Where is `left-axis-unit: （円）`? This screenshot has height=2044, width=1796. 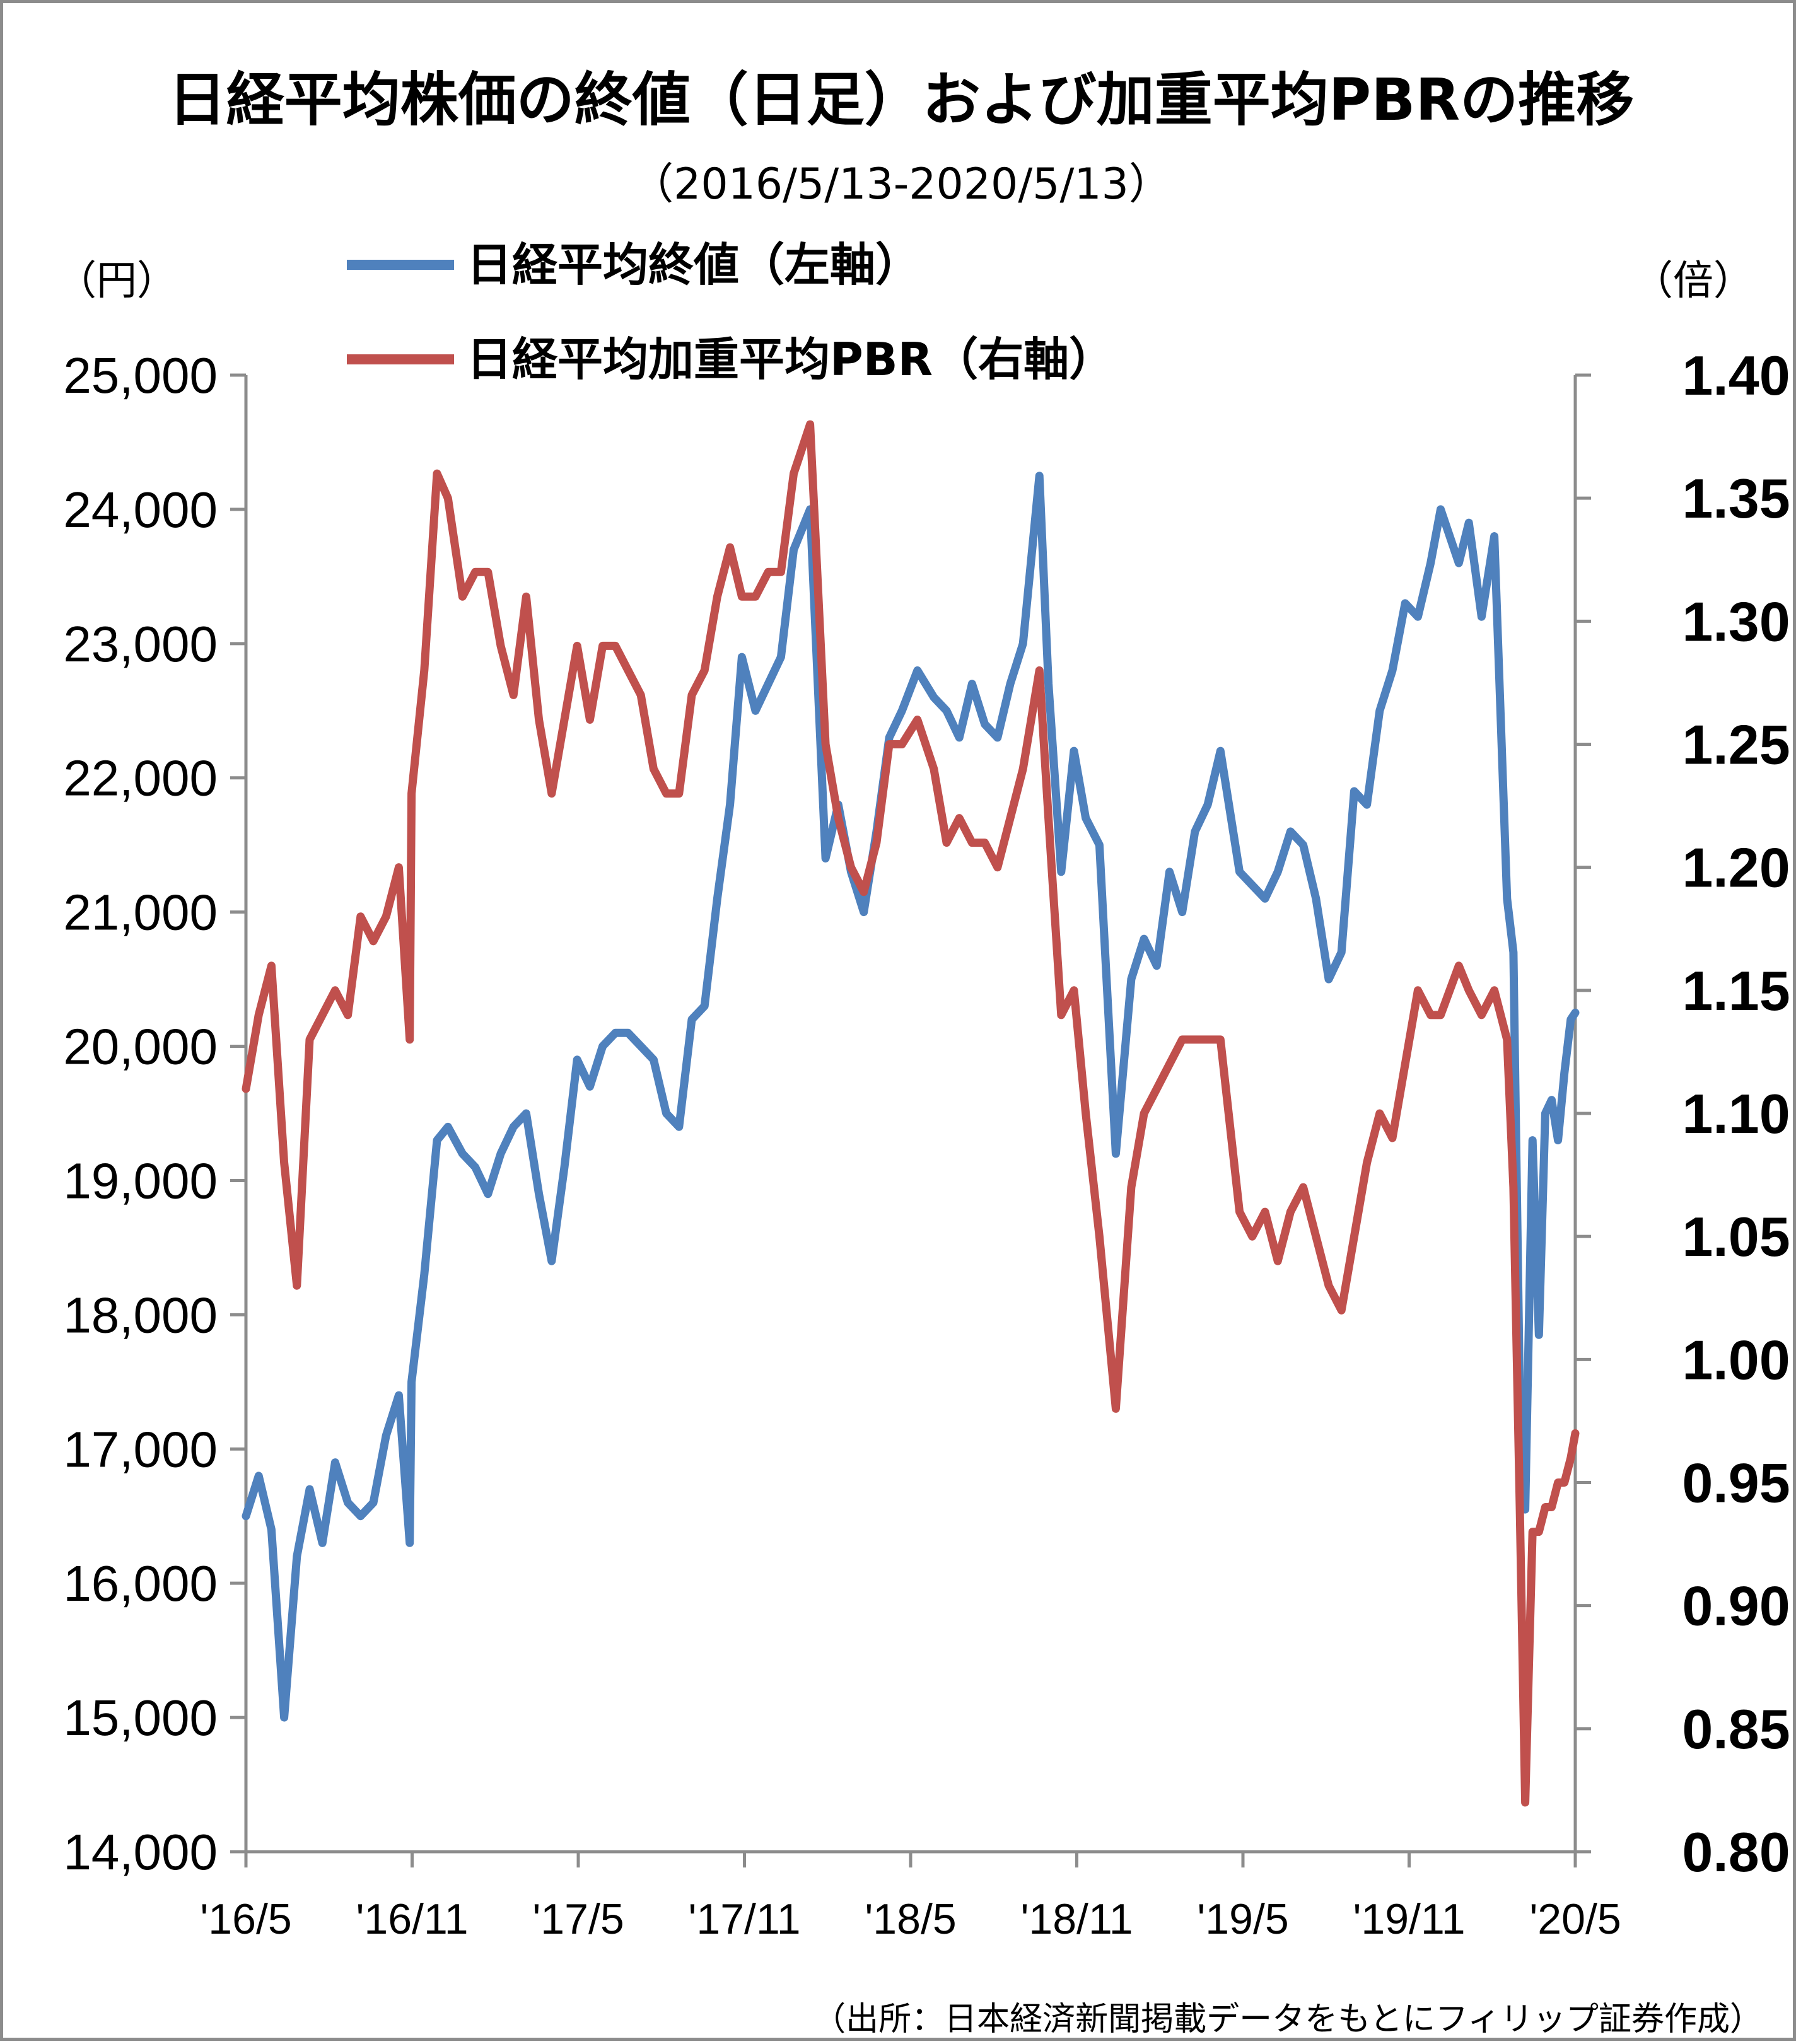 left-axis-unit: （円） is located at coordinates (116, 281).